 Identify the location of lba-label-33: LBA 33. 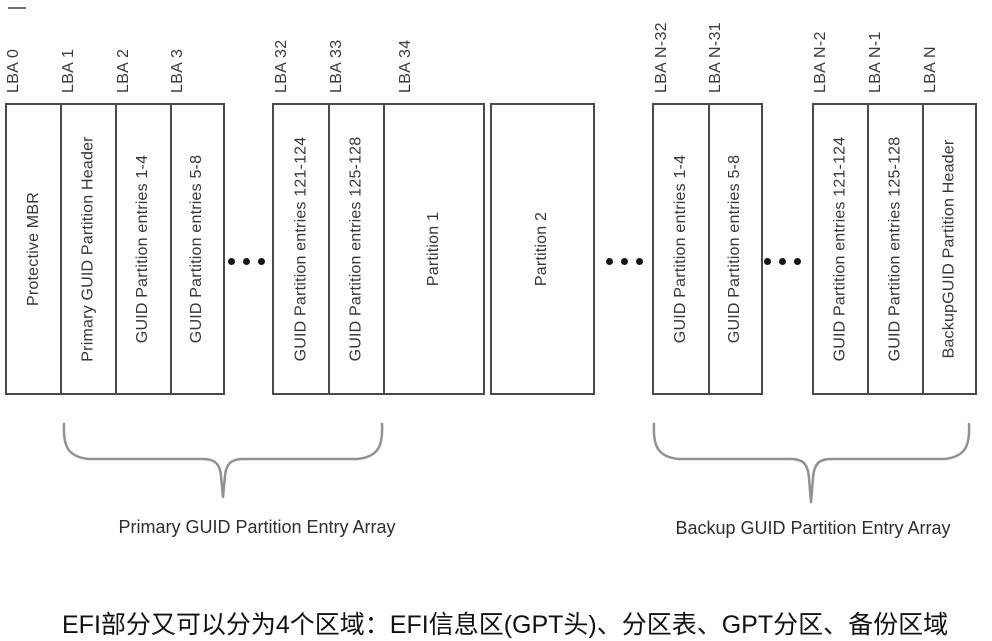
(336, 66).